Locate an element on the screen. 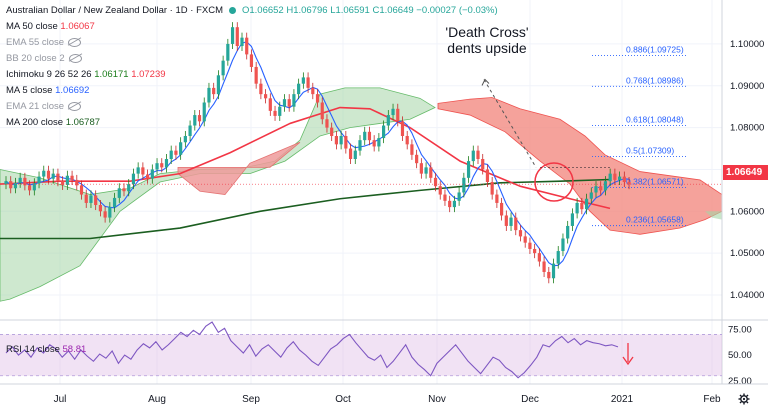  rsi-tick: 75.00 is located at coordinates (740, 329).